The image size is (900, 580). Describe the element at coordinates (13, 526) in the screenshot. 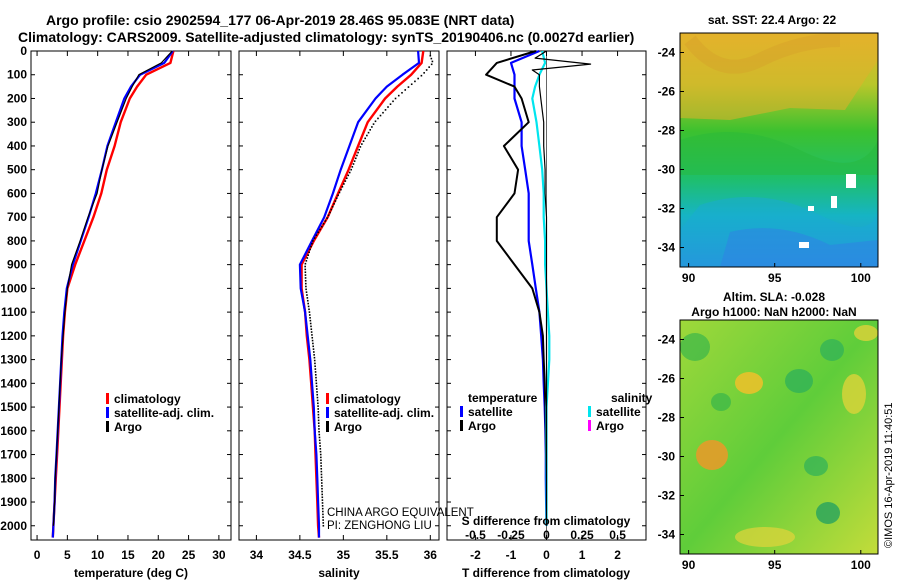

I see `depth-tick-label: 2000` at that location.